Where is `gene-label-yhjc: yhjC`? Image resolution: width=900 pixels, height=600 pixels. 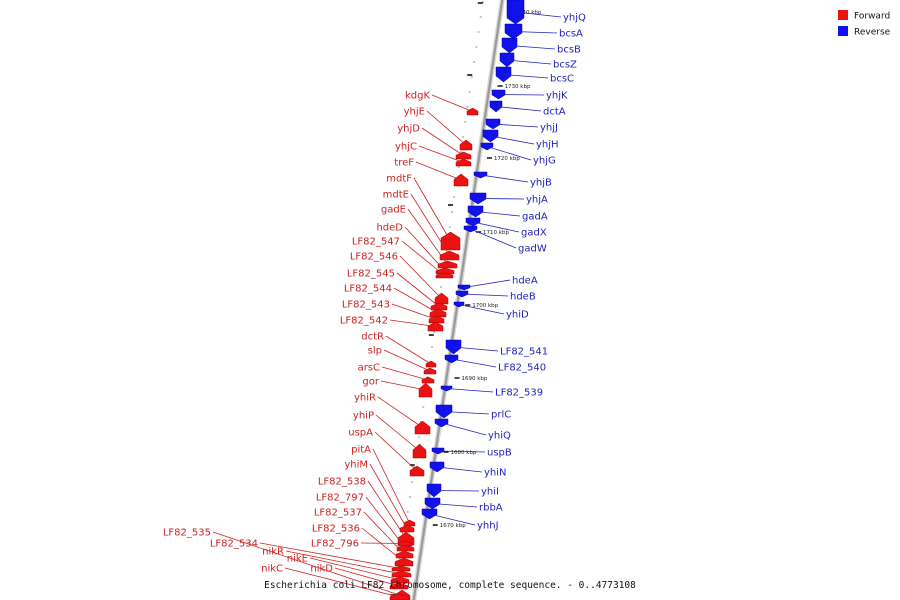
gene-label-yhjc: yhjC is located at coordinates (406, 147).